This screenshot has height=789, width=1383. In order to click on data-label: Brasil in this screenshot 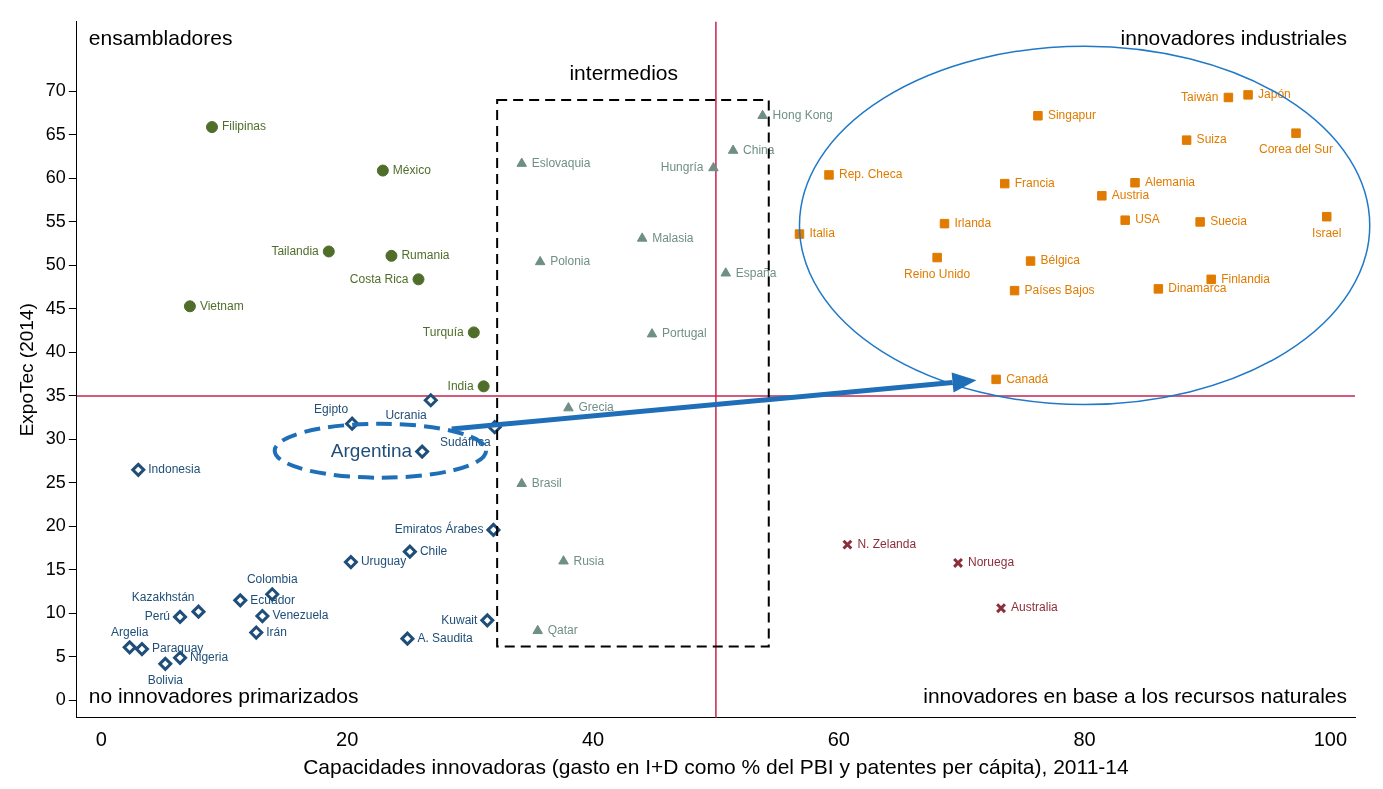, I will do `click(546, 483)`.